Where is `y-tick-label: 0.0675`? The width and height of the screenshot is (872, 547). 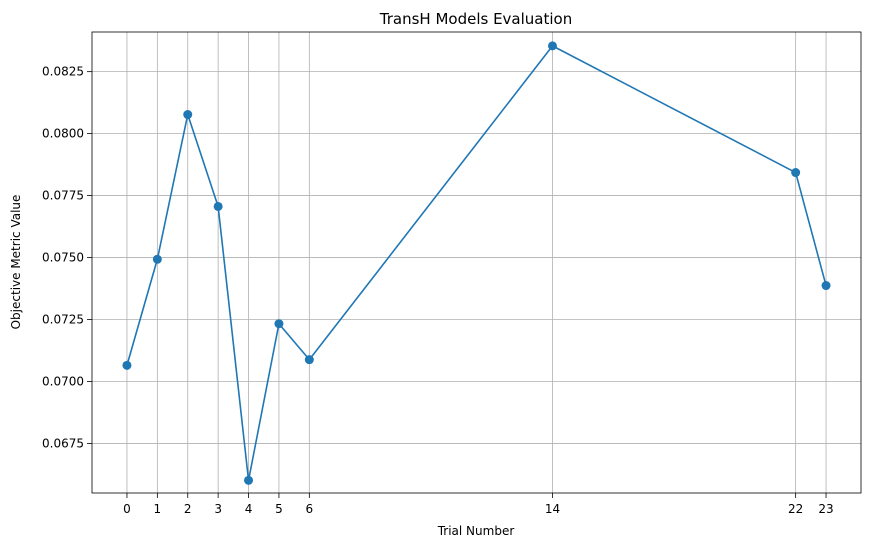
y-tick-label: 0.0675 is located at coordinates (63, 443).